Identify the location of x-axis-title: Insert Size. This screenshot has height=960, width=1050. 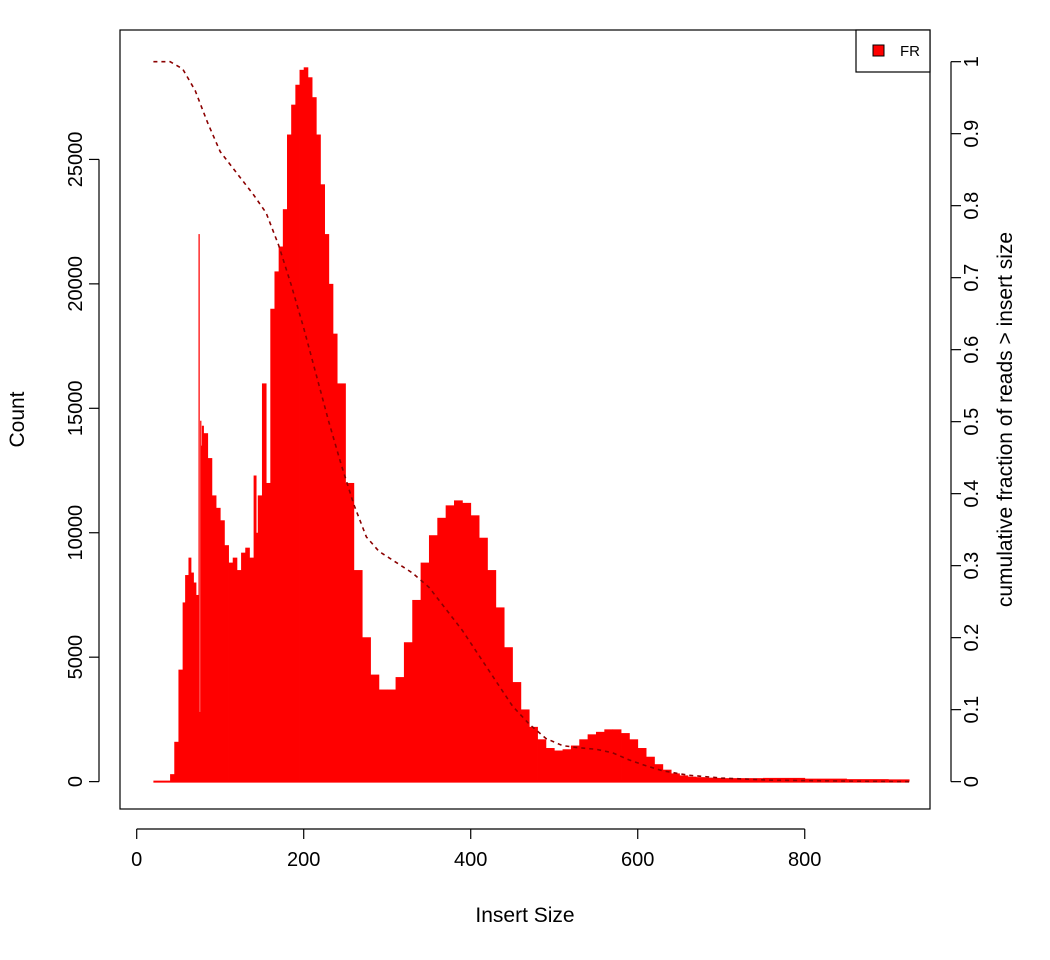
(524, 915).